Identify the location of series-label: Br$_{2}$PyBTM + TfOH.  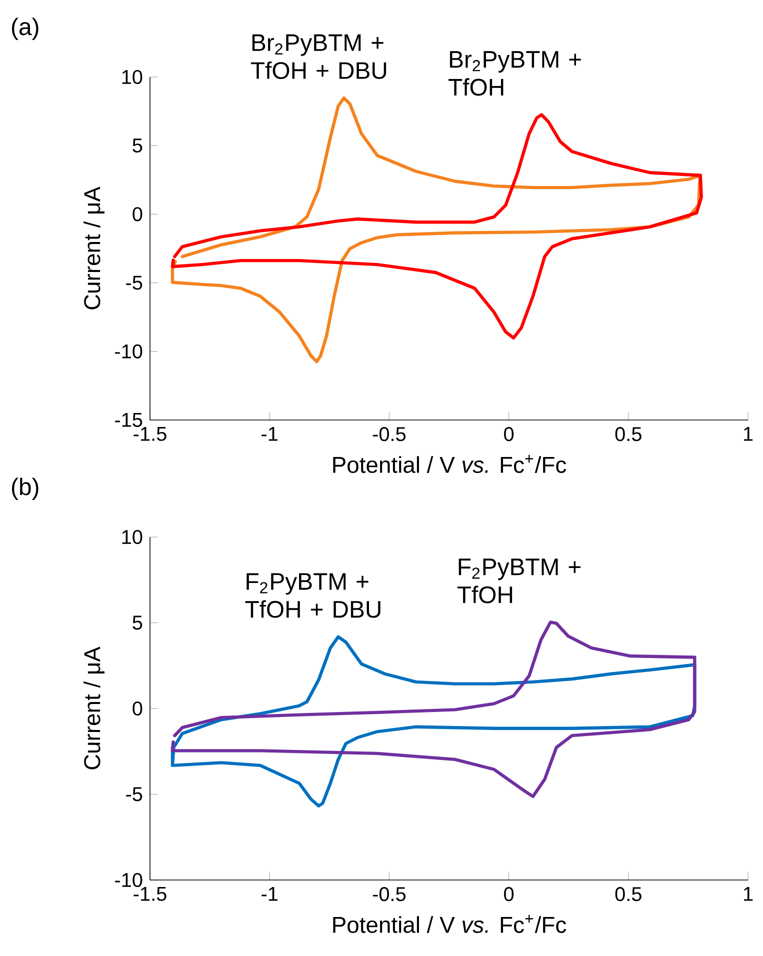
(514, 73).